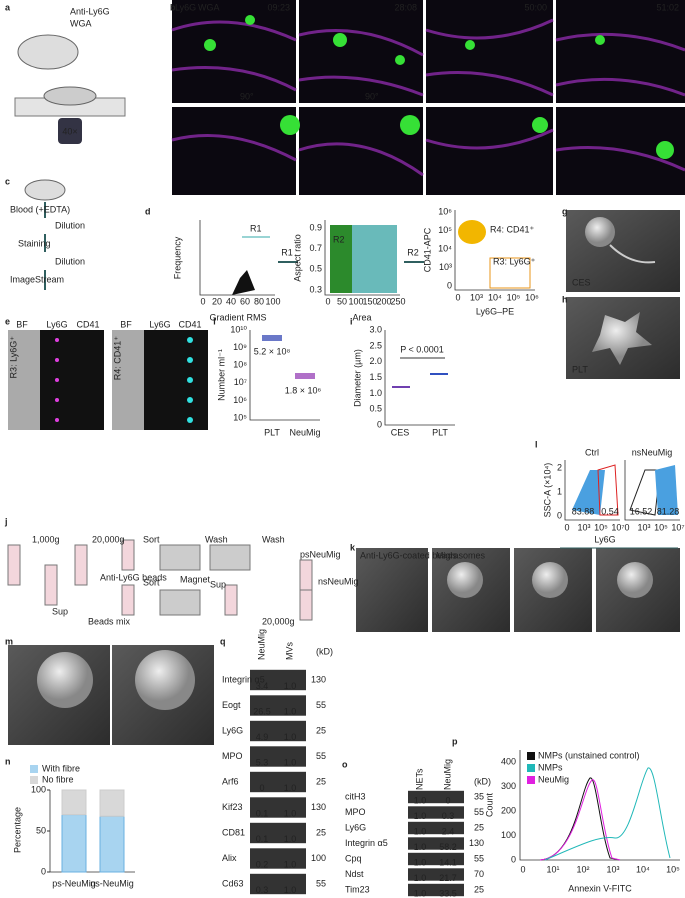  Describe the element at coordinates (58, 779) in the screenshot. I see `label: No fibre` at that location.